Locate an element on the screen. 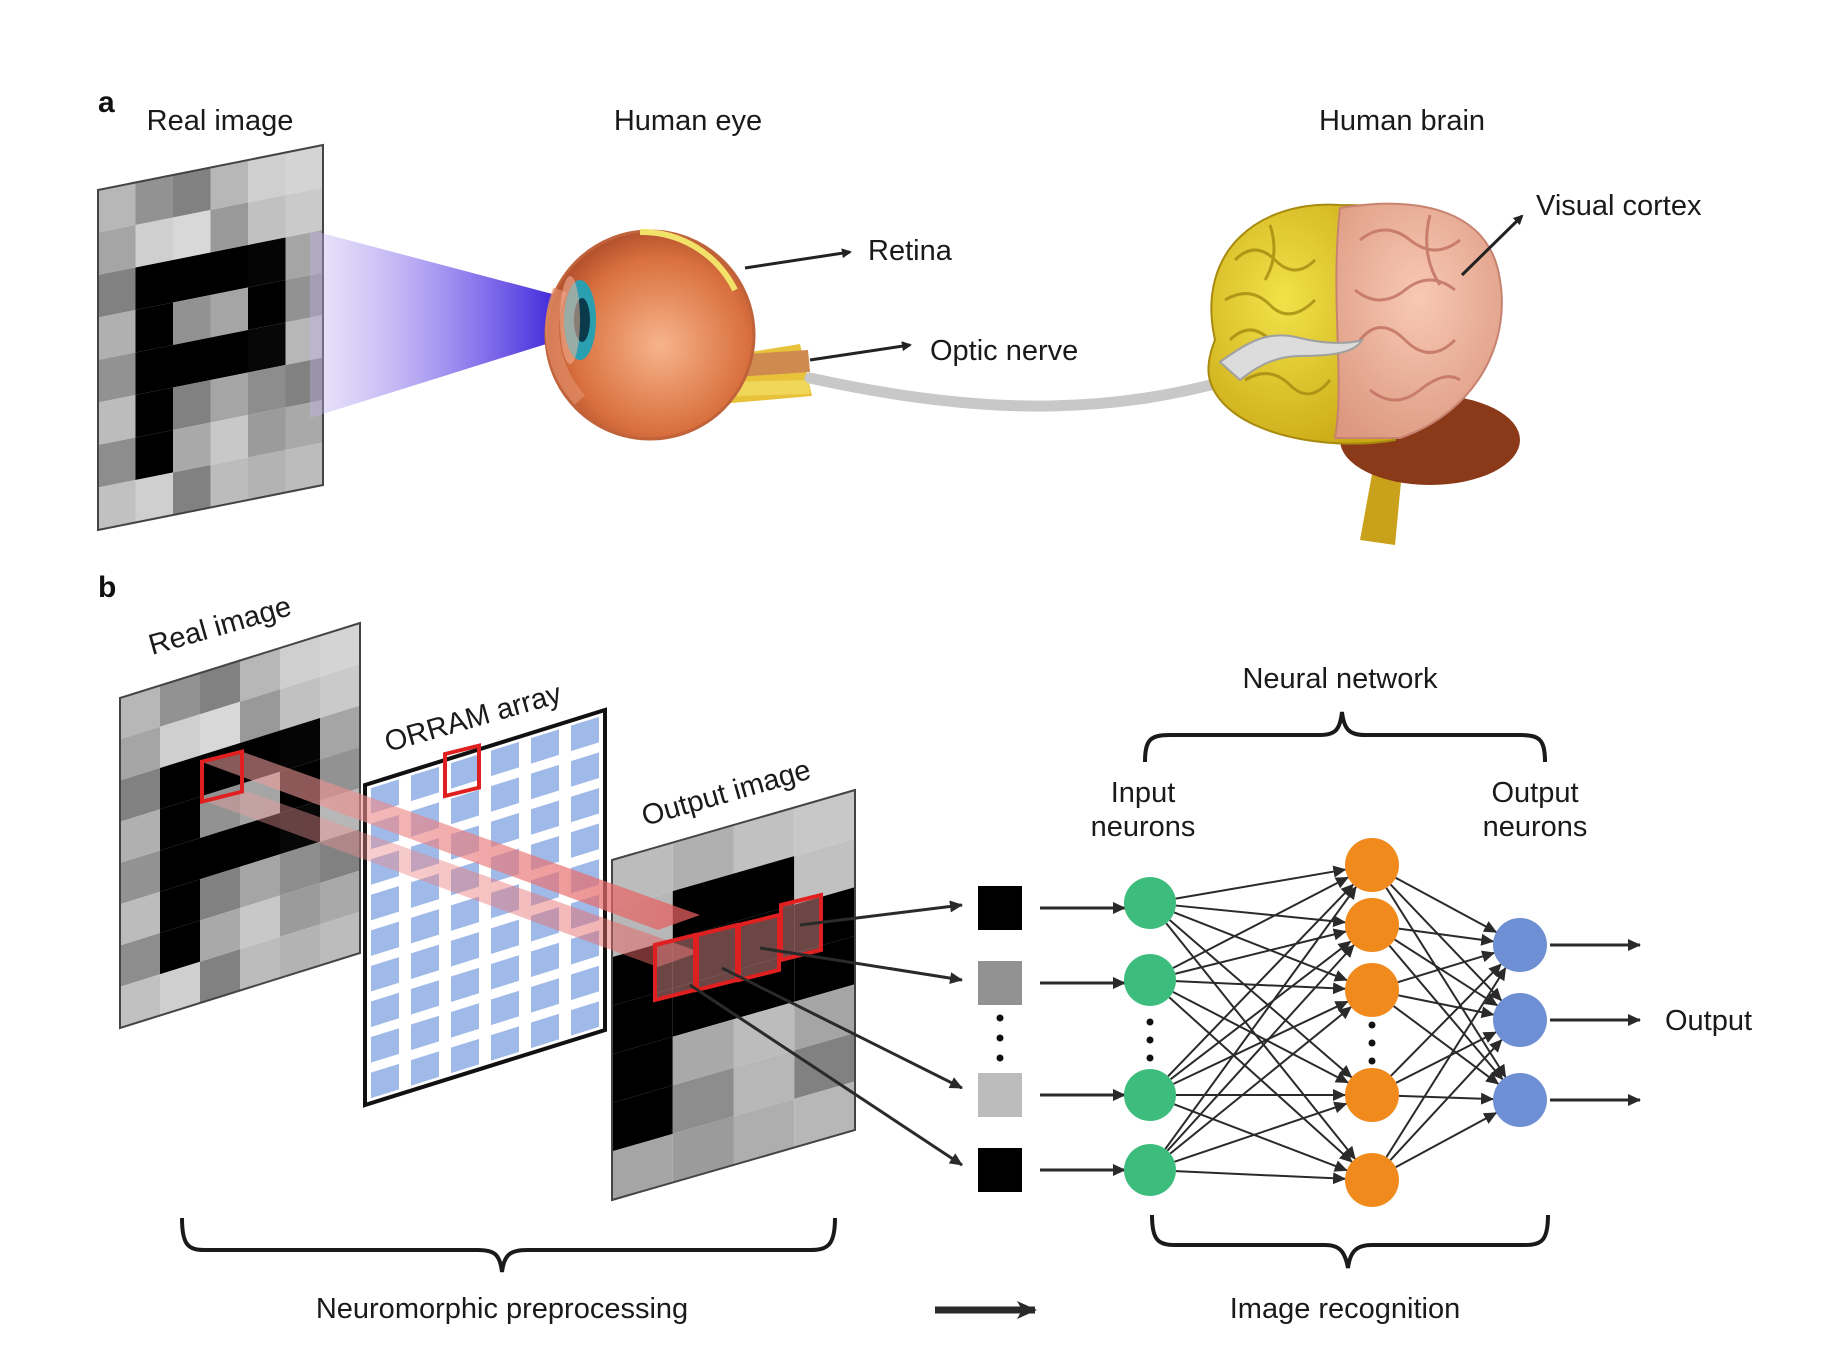  preprocessing-brace is located at coordinates (508, 1245).